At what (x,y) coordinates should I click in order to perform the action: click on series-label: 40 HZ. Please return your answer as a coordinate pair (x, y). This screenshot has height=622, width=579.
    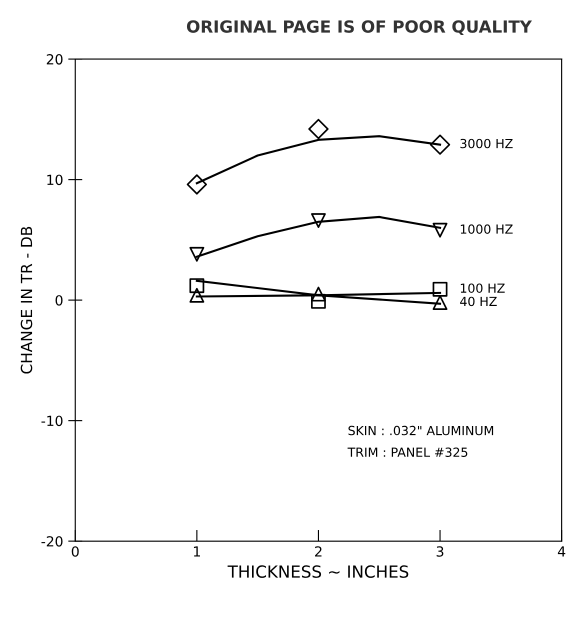
    Looking at the image, I should click on (478, 301).